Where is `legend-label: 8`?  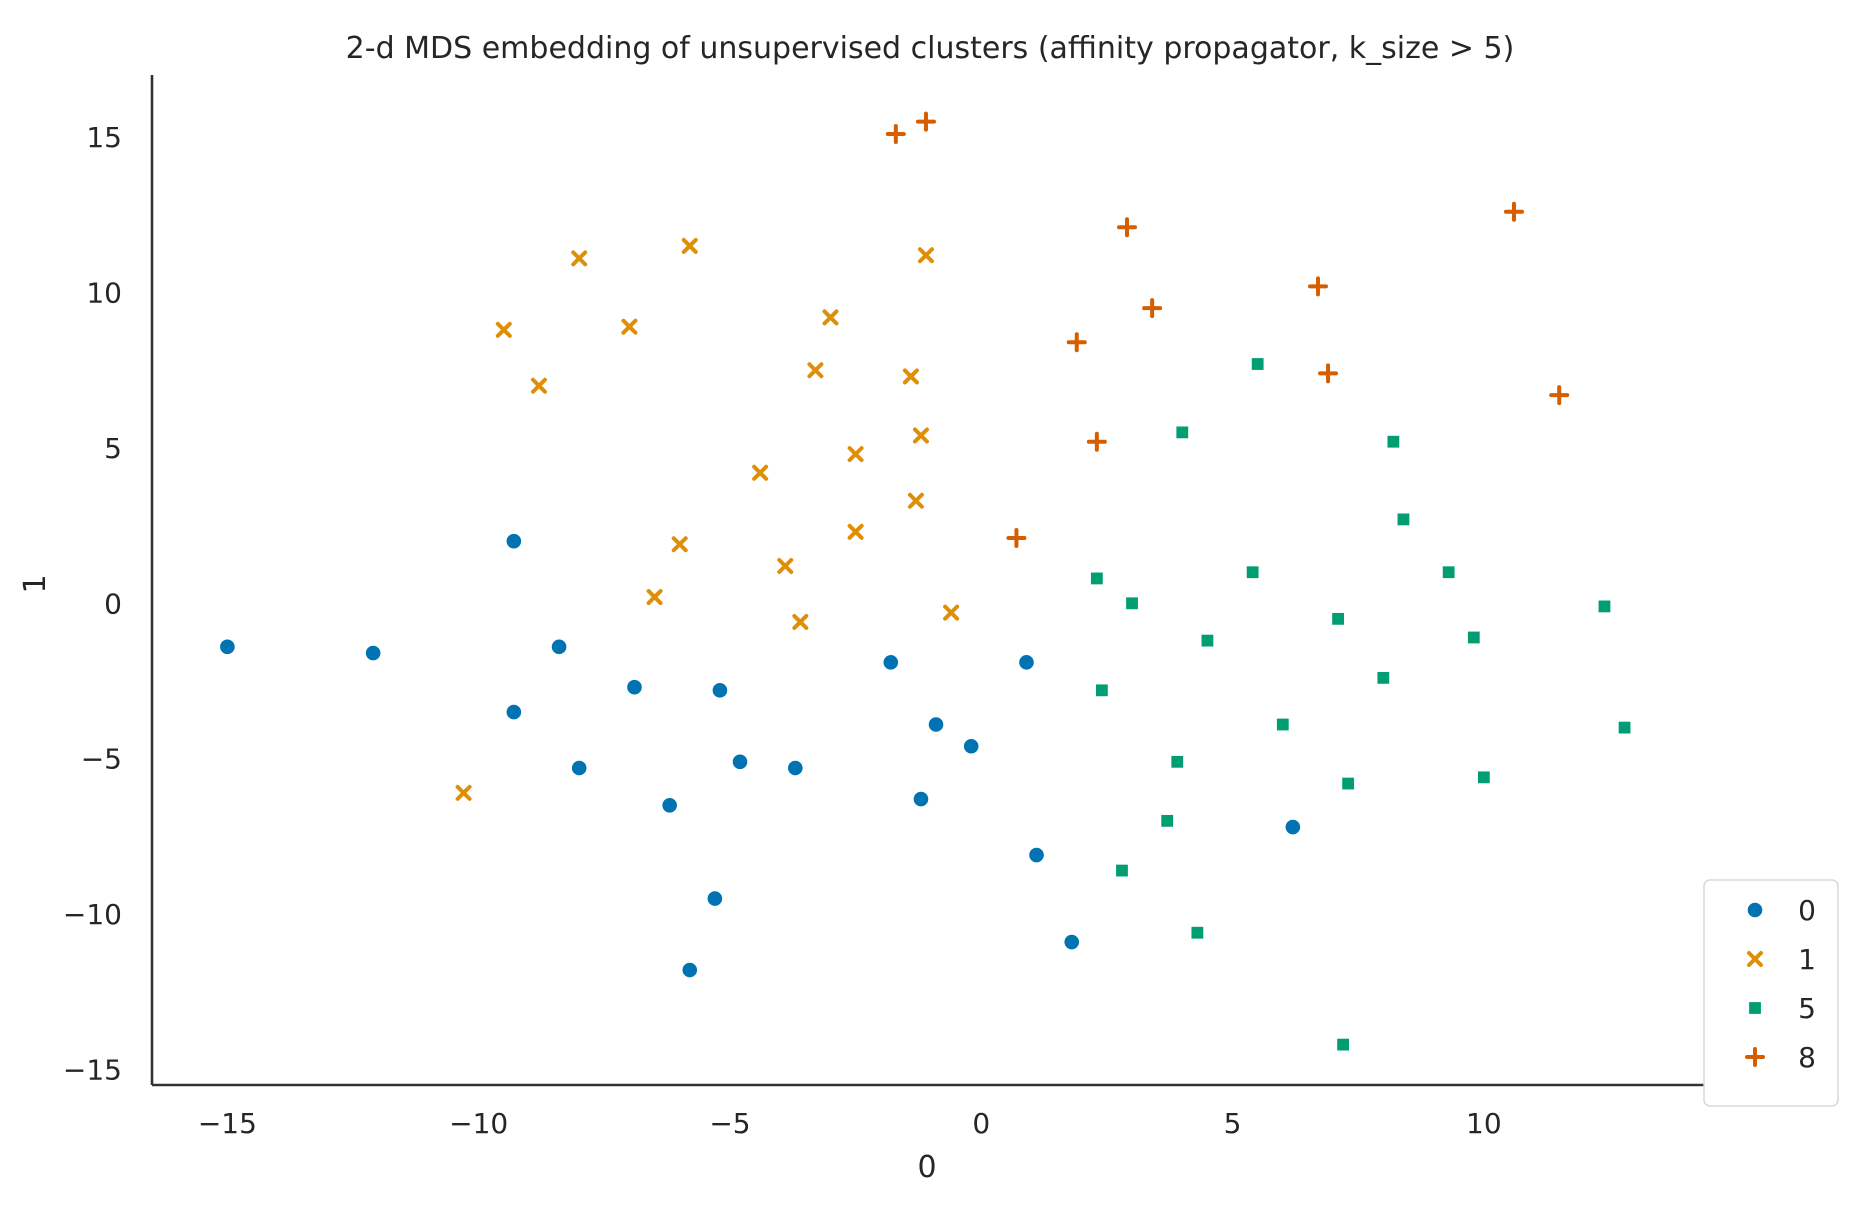
legend-label: 8 is located at coordinates (1807, 1057).